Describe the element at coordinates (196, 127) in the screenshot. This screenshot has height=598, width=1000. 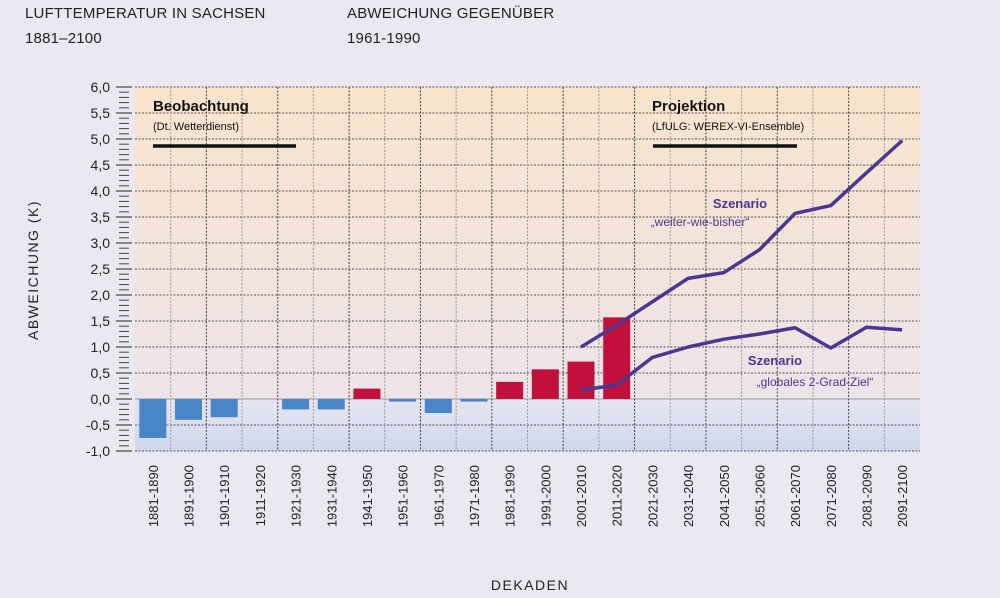
I see `observation-source: (Dt. Wetterdienst)` at that location.